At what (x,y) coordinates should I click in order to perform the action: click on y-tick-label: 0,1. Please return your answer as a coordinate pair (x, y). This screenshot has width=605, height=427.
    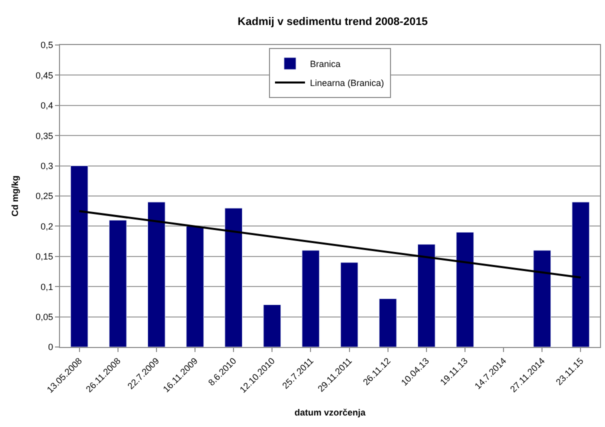
    Looking at the image, I should click on (47, 287).